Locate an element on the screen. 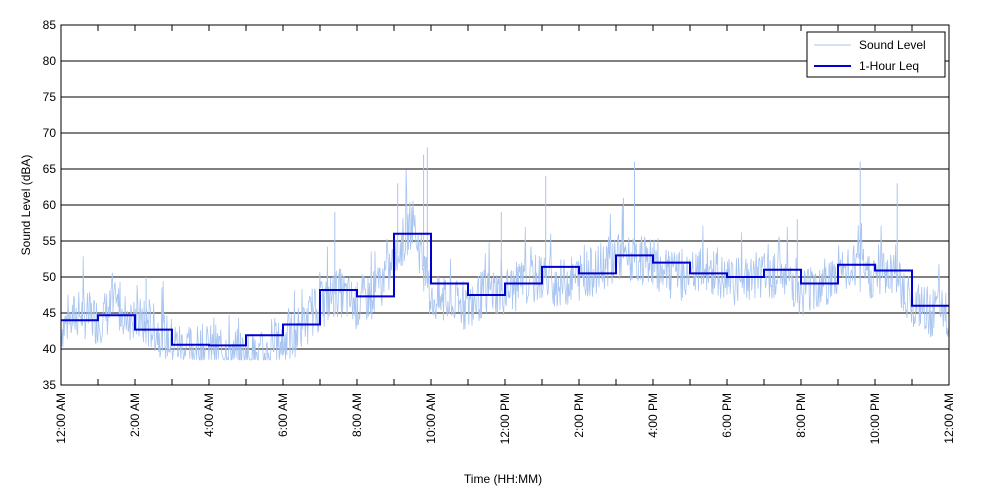  legend: Sound Level 1-Hour Leq is located at coordinates (876, 54).